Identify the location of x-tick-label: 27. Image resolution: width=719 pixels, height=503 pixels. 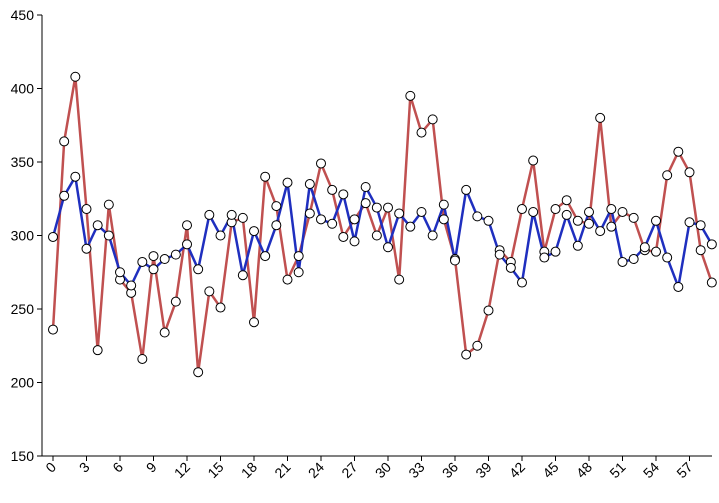
(349, 470).